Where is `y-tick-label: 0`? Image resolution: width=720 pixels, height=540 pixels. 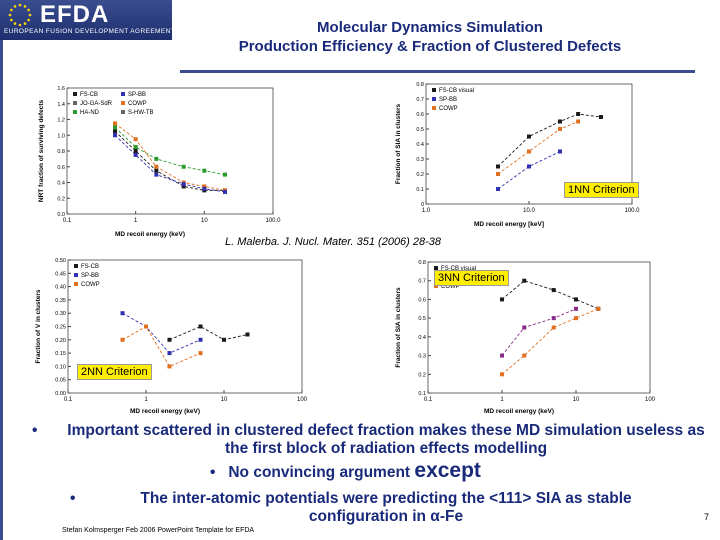 y-tick-label: 0 is located at coordinates (422, 205).